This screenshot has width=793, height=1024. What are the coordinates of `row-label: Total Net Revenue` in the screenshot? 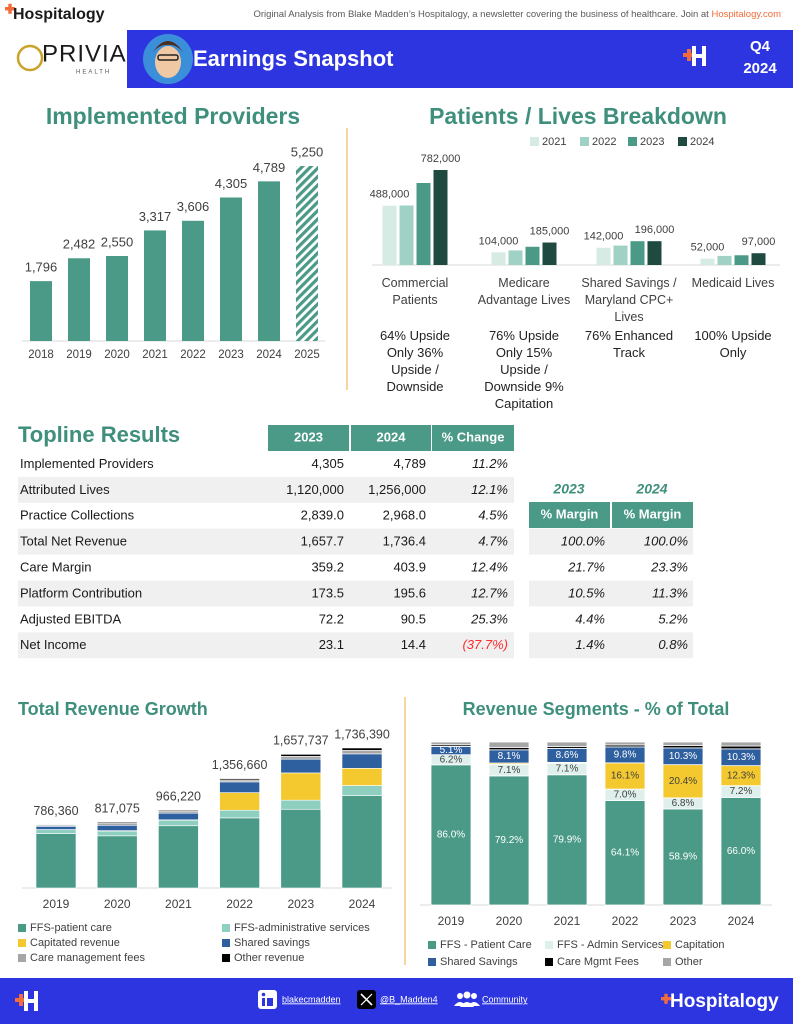 It's located at (73, 541).